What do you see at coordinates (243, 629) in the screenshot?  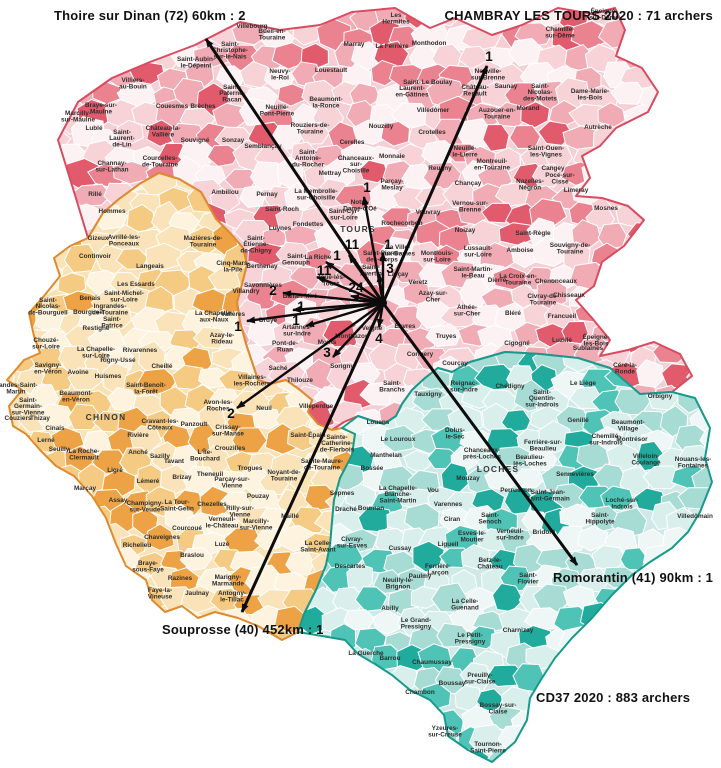 I see `annotation-souprosse: Souprosse (40) 452km : 1` at bounding box center [243, 629].